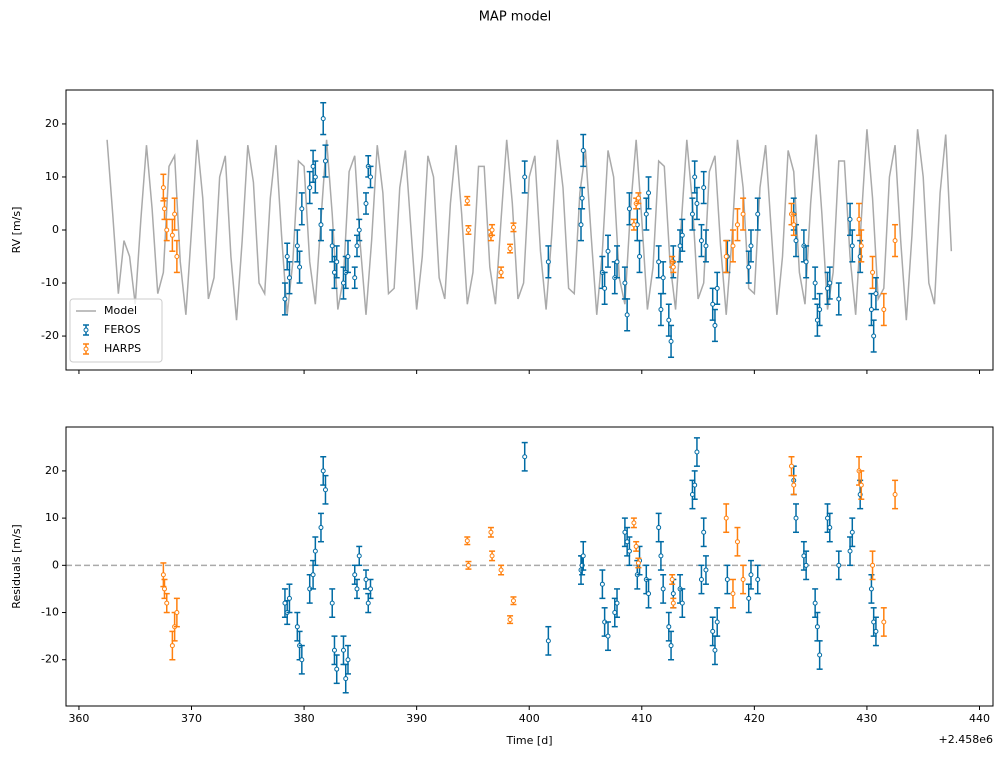 This screenshot has height=757, width=1004. I want to click on legend-label: Model, so click(120, 310).